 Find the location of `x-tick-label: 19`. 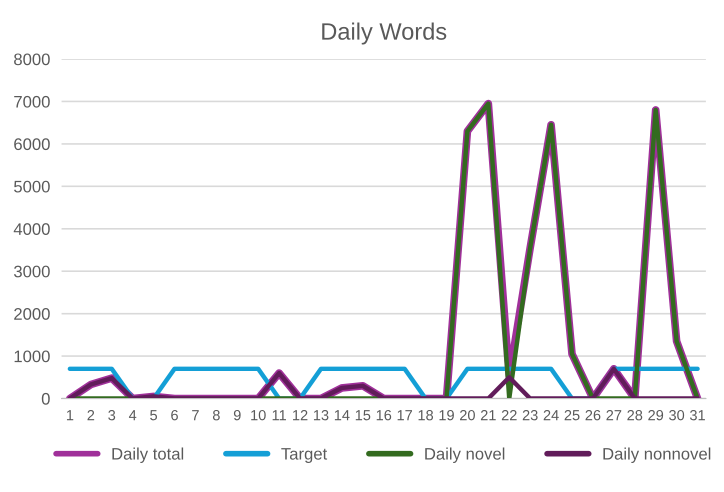

x-tick-label: 19 is located at coordinates (446, 415).